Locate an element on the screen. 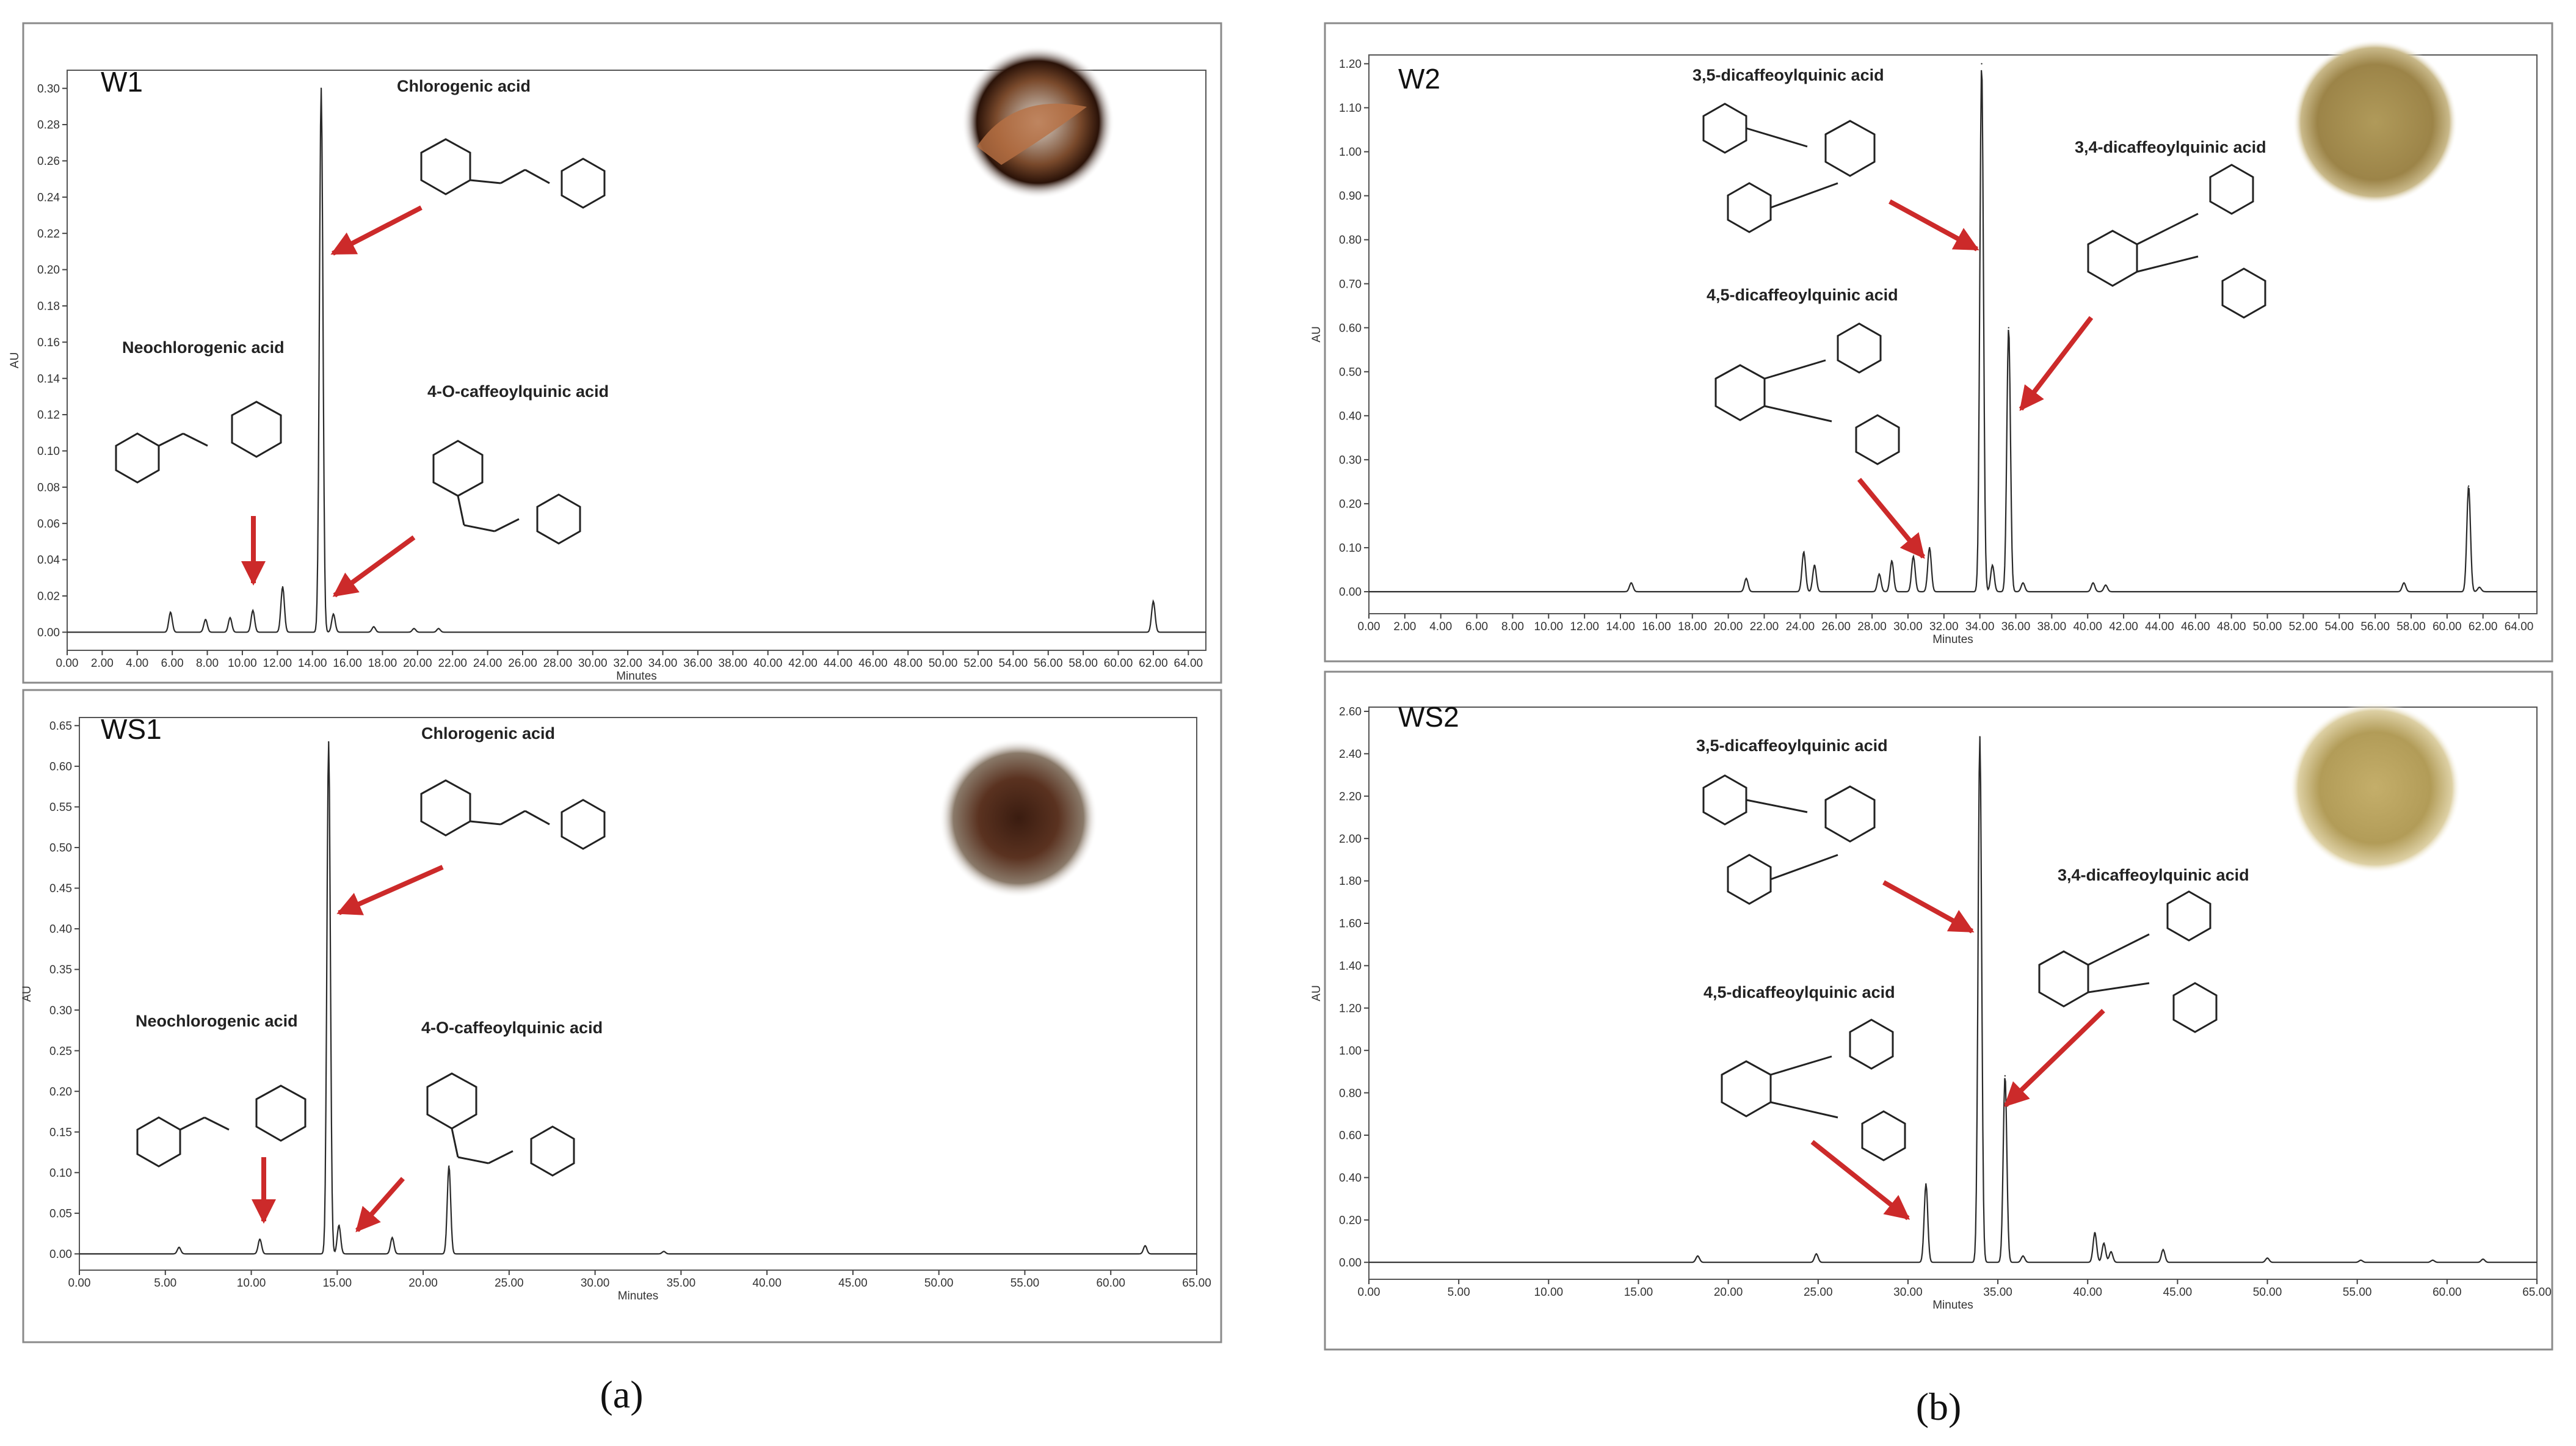 This screenshot has width=2576, height=1446. w2-ytick-label: 0.00 is located at coordinates (1350, 592).